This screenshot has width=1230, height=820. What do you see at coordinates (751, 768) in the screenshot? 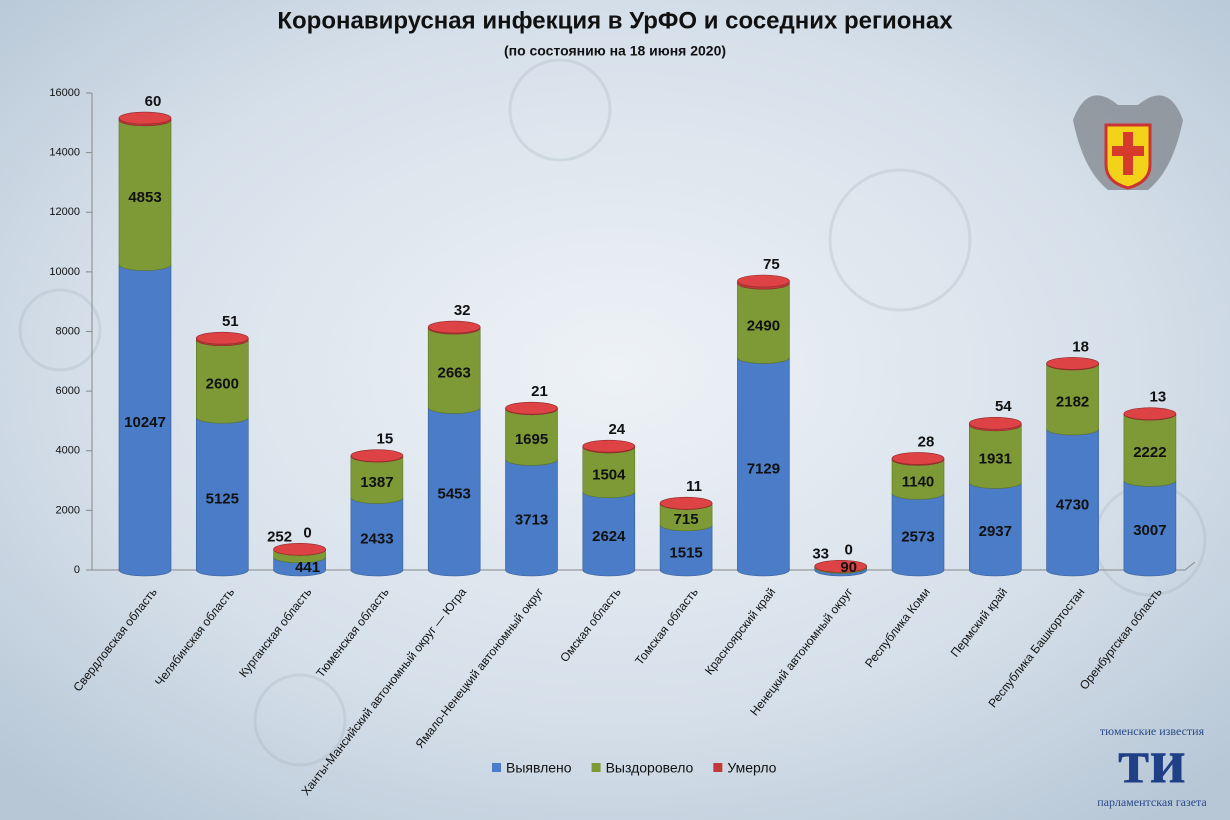
I see `legend-label: Умерло` at bounding box center [751, 768].